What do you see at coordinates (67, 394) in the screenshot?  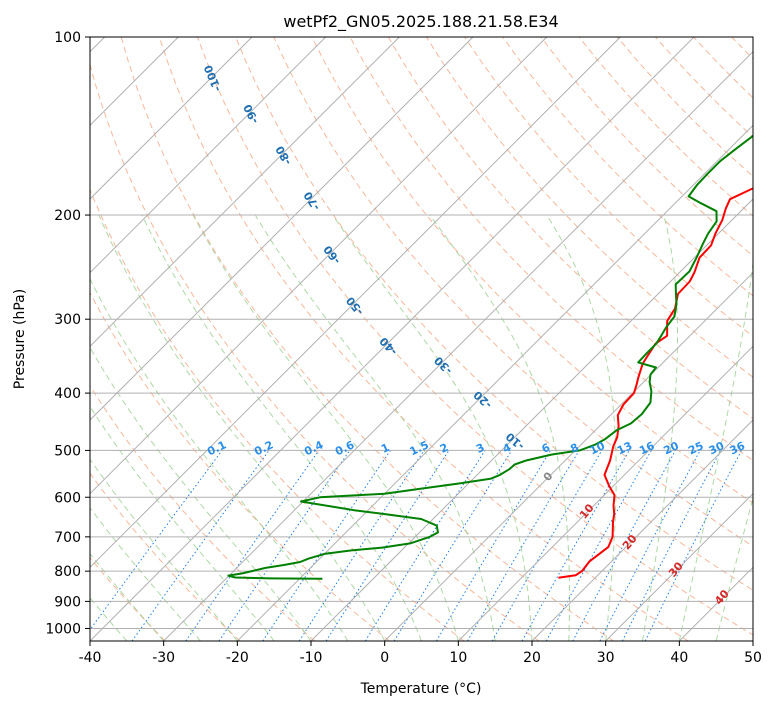 I see `y-tick-label: 400` at bounding box center [67, 394].